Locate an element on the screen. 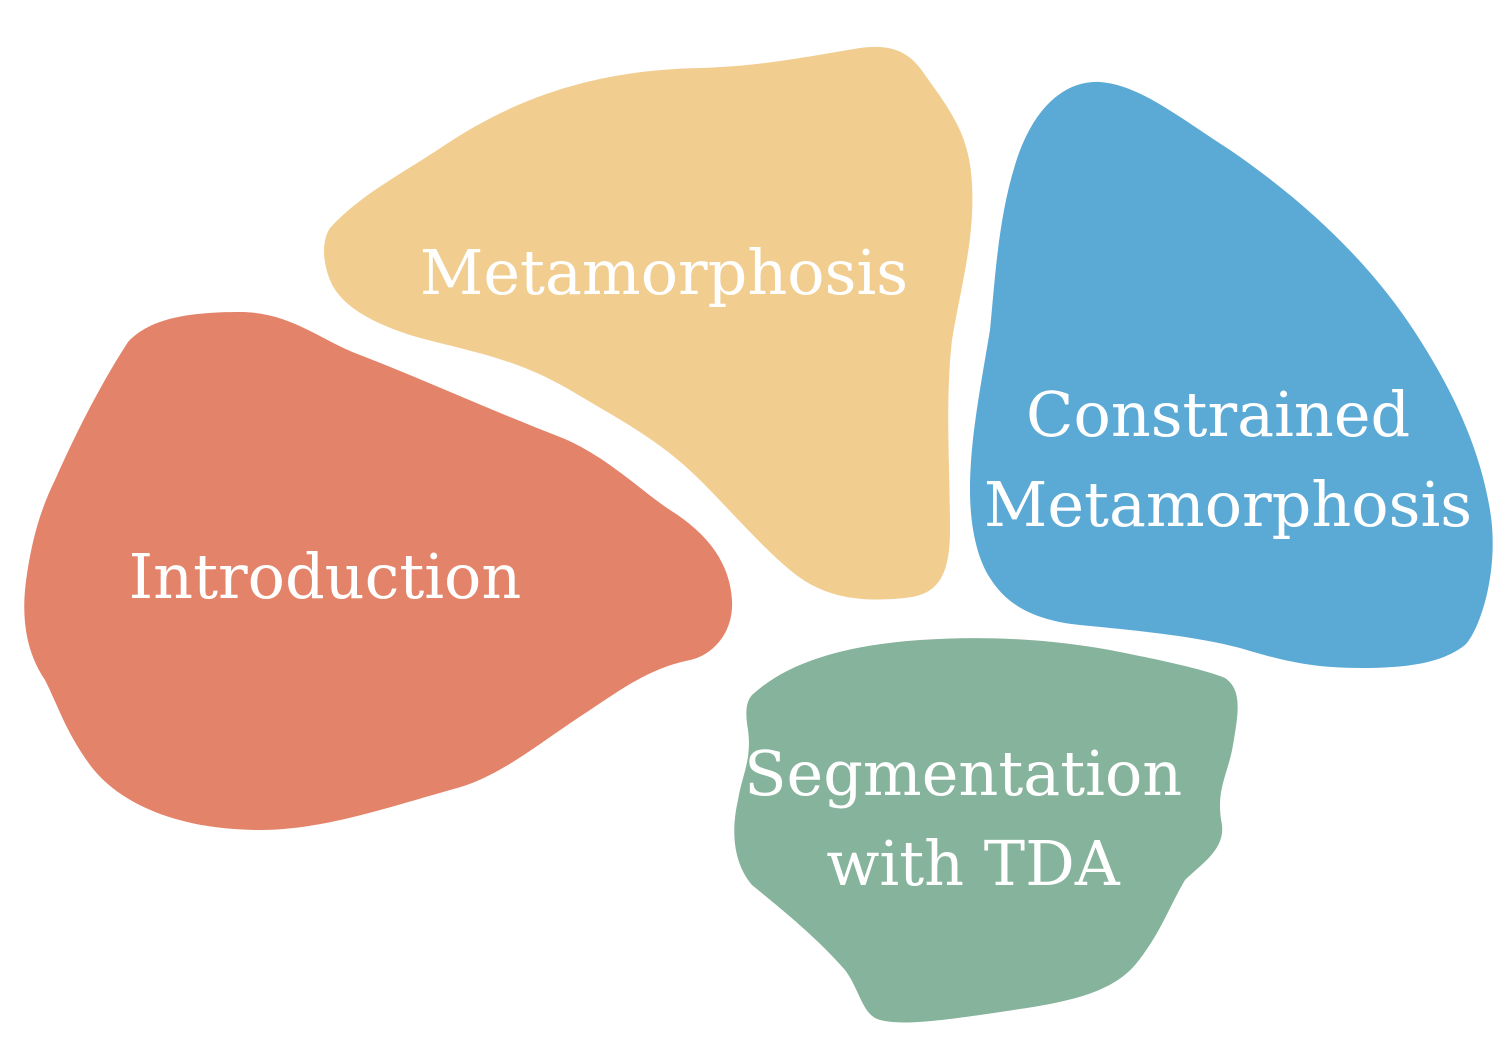  blob-segmentation-with-tda-label-line-1: Segmentation is located at coordinates (963, 773).